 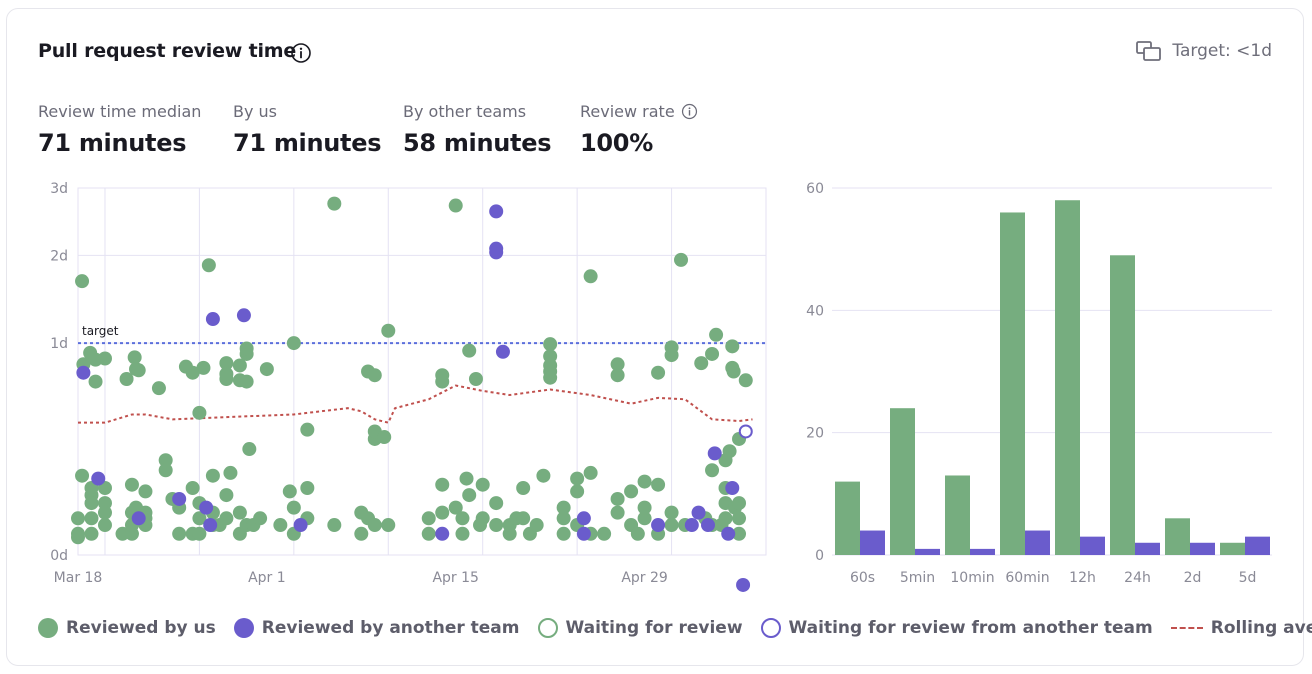 What do you see at coordinates (1222, 51) in the screenshot?
I see `target-label: Target: <1d` at bounding box center [1222, 51].